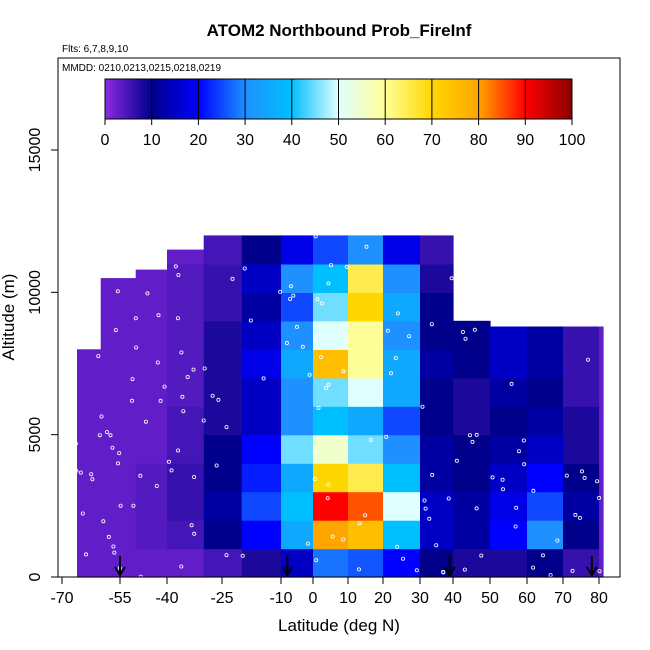  What do you see at coordinates (120, 571) in the screenshot?
I see `track-arrow-head` at bounding box center [120, 571].